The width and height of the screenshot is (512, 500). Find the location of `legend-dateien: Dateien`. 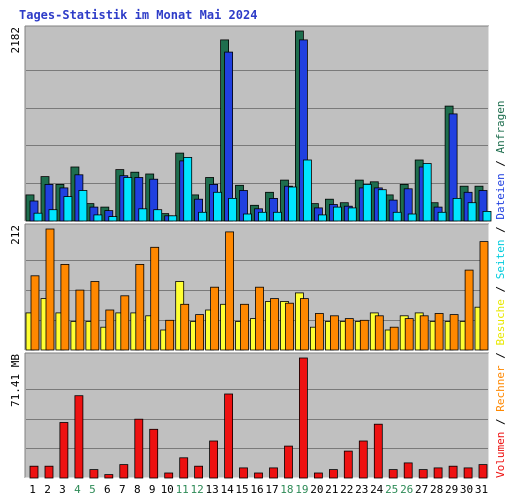

legend-dateien: Dateien is located at coordinates (500, 196).